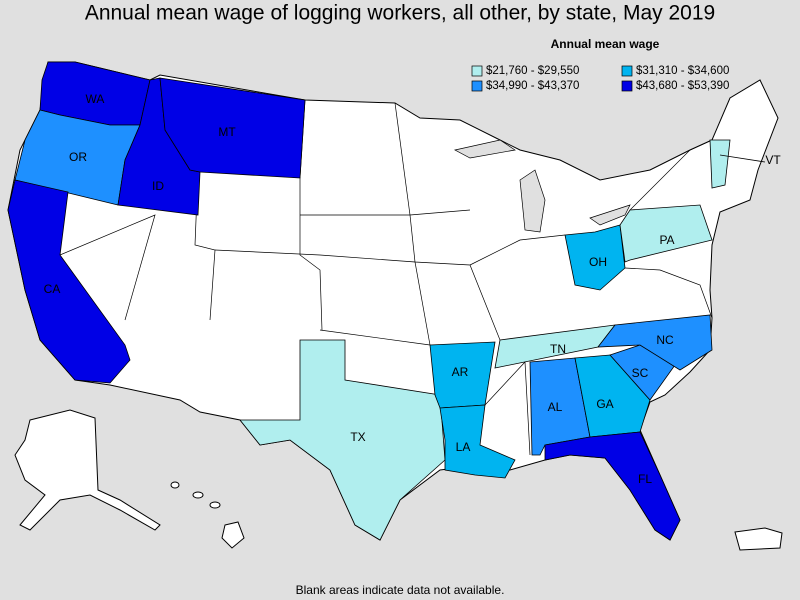  Describe the element at coordinates (558, 349) in the screenshot. I see `state-label: TN` at that location.